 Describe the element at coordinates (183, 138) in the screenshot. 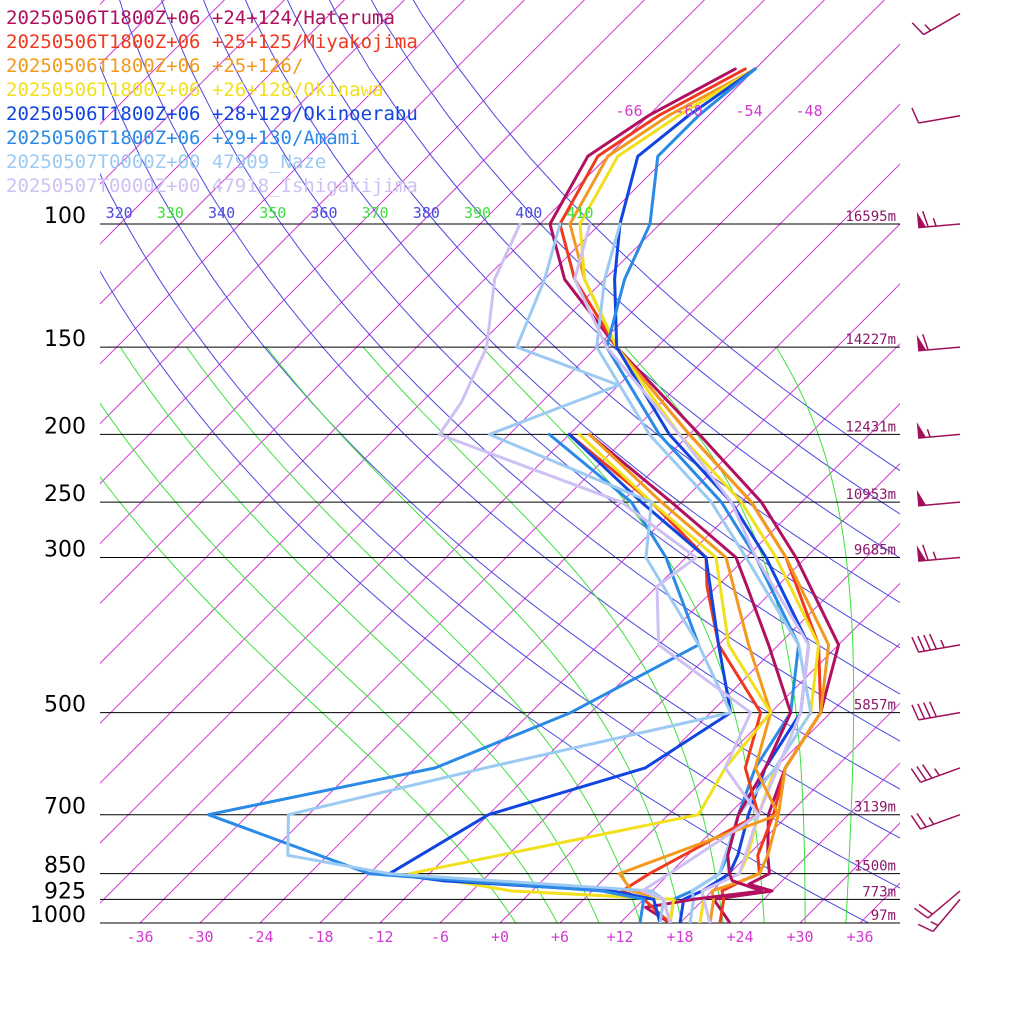

I see `legend-entry: 20250506T1800Z+06 +29+130/Amami` at that location.